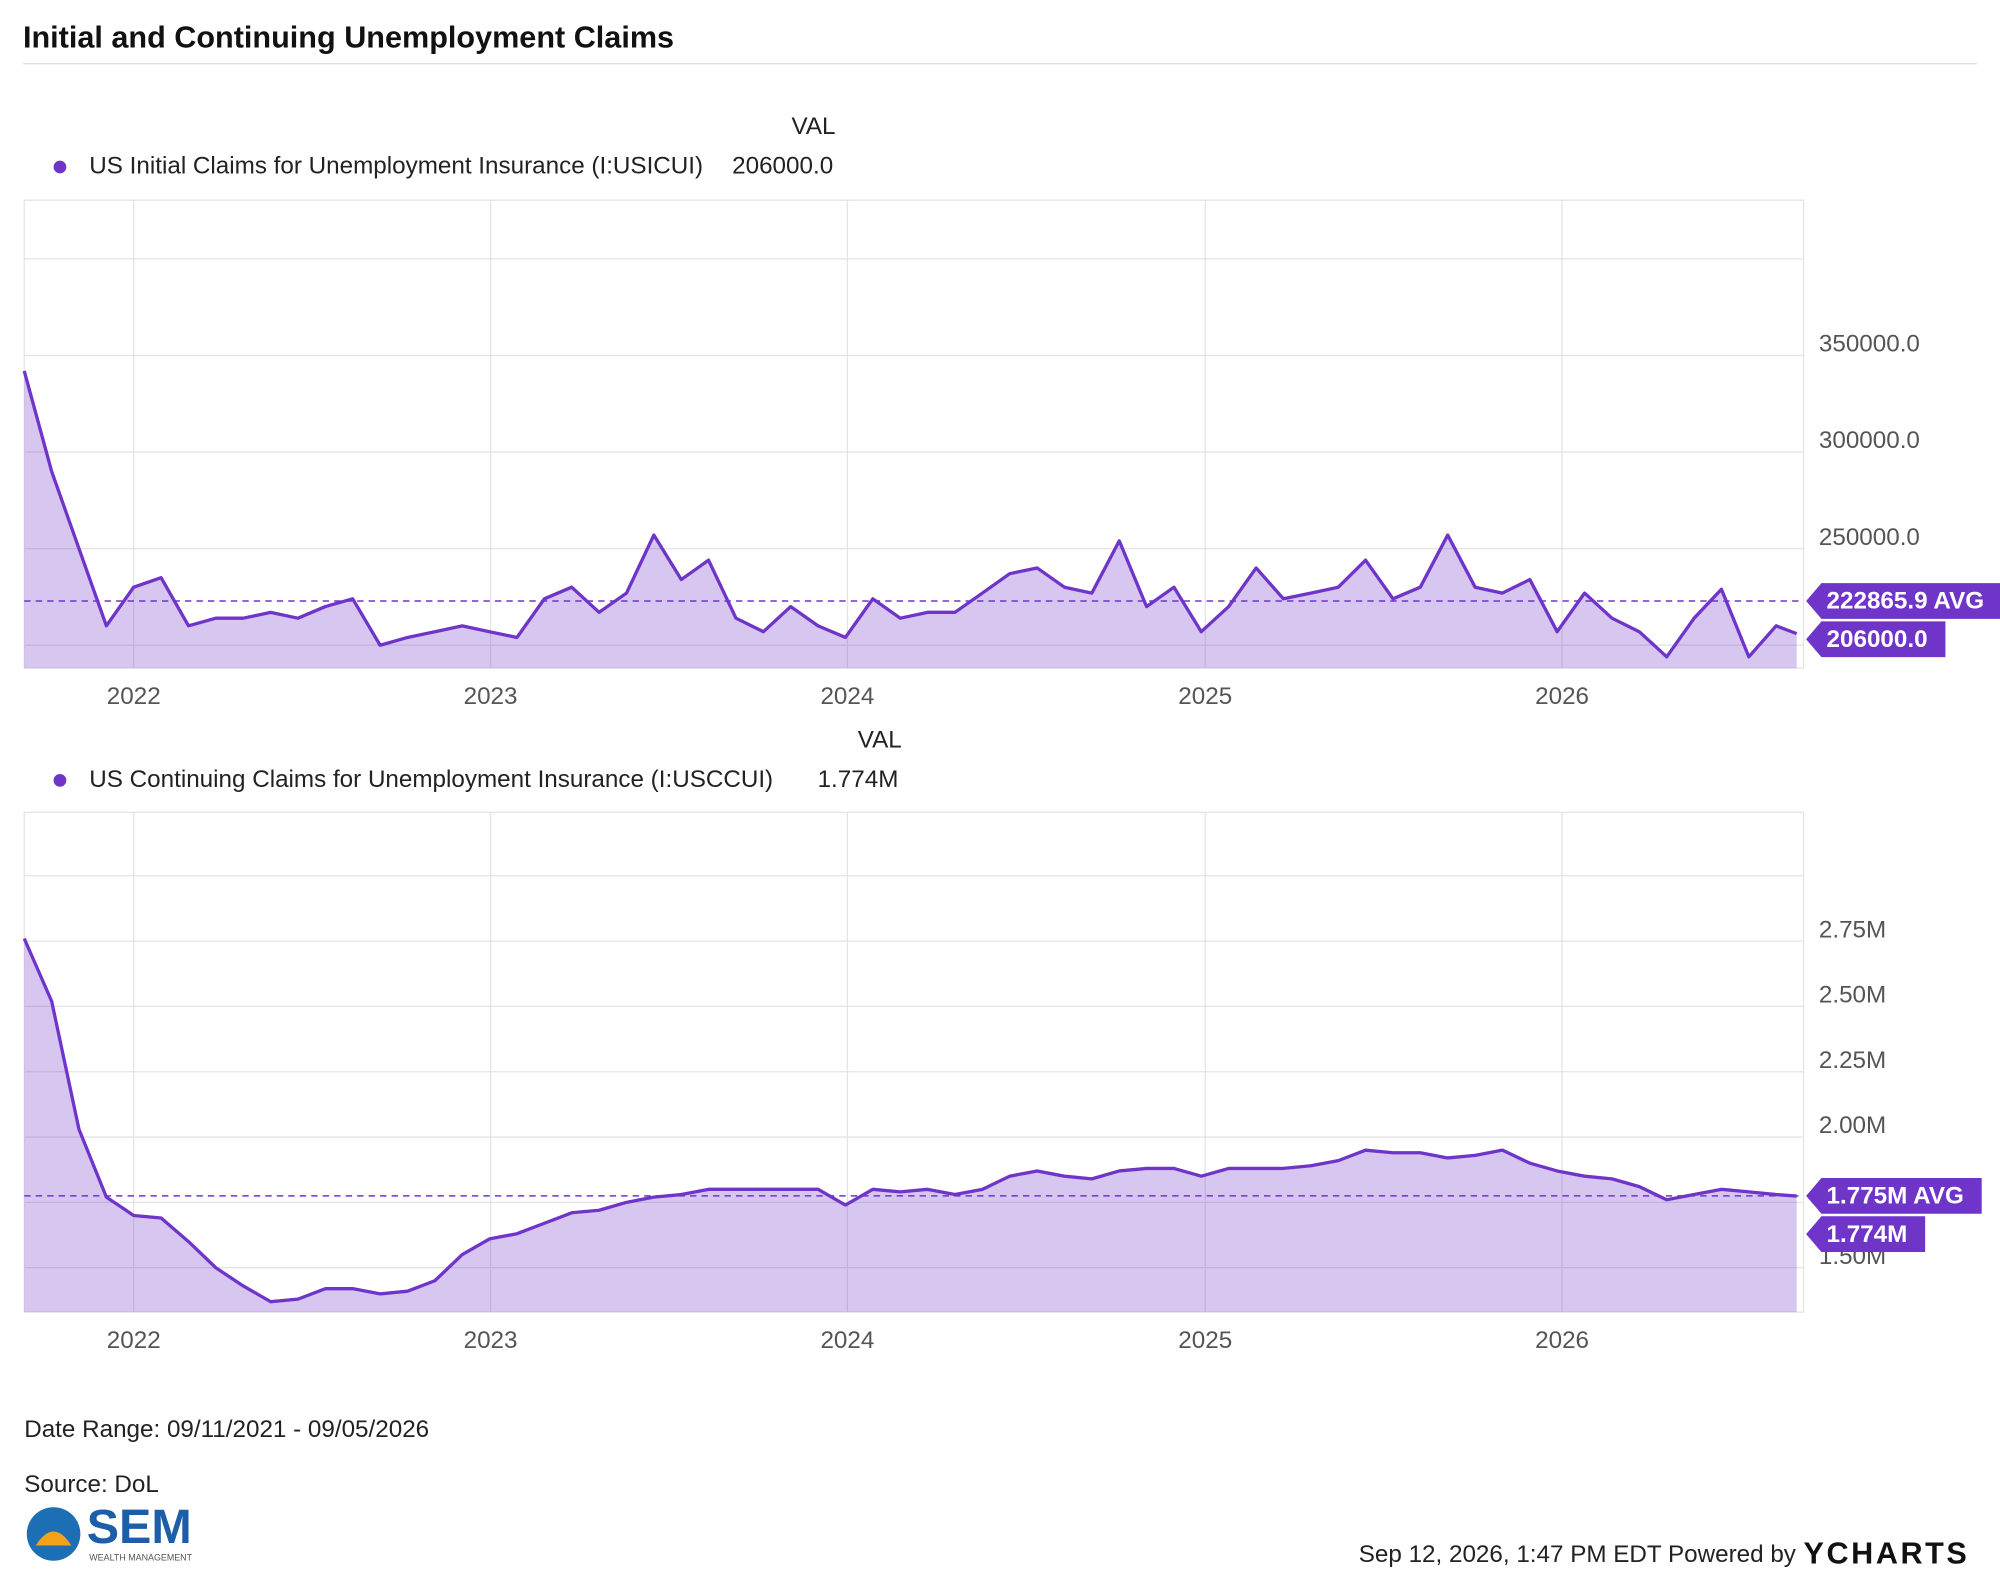  I want to click on y-tick-label: 2.75M, so click(1852, 929).